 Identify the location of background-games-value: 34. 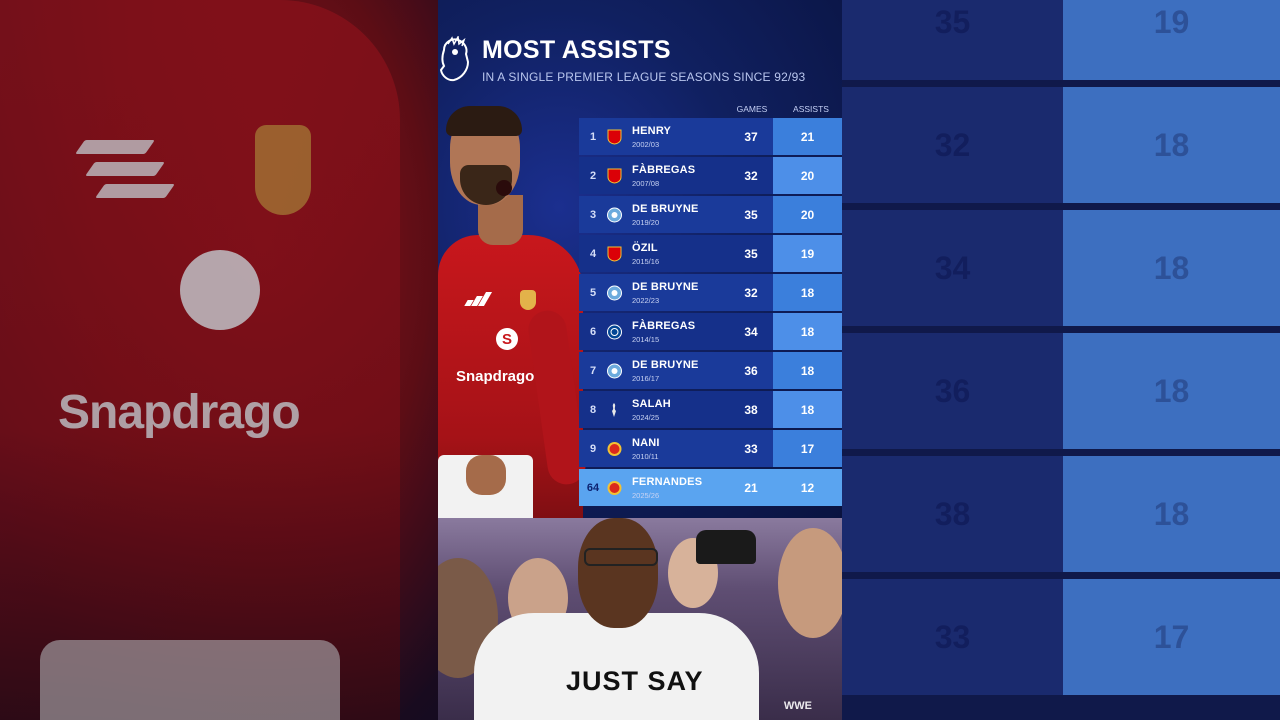
(952, 267).